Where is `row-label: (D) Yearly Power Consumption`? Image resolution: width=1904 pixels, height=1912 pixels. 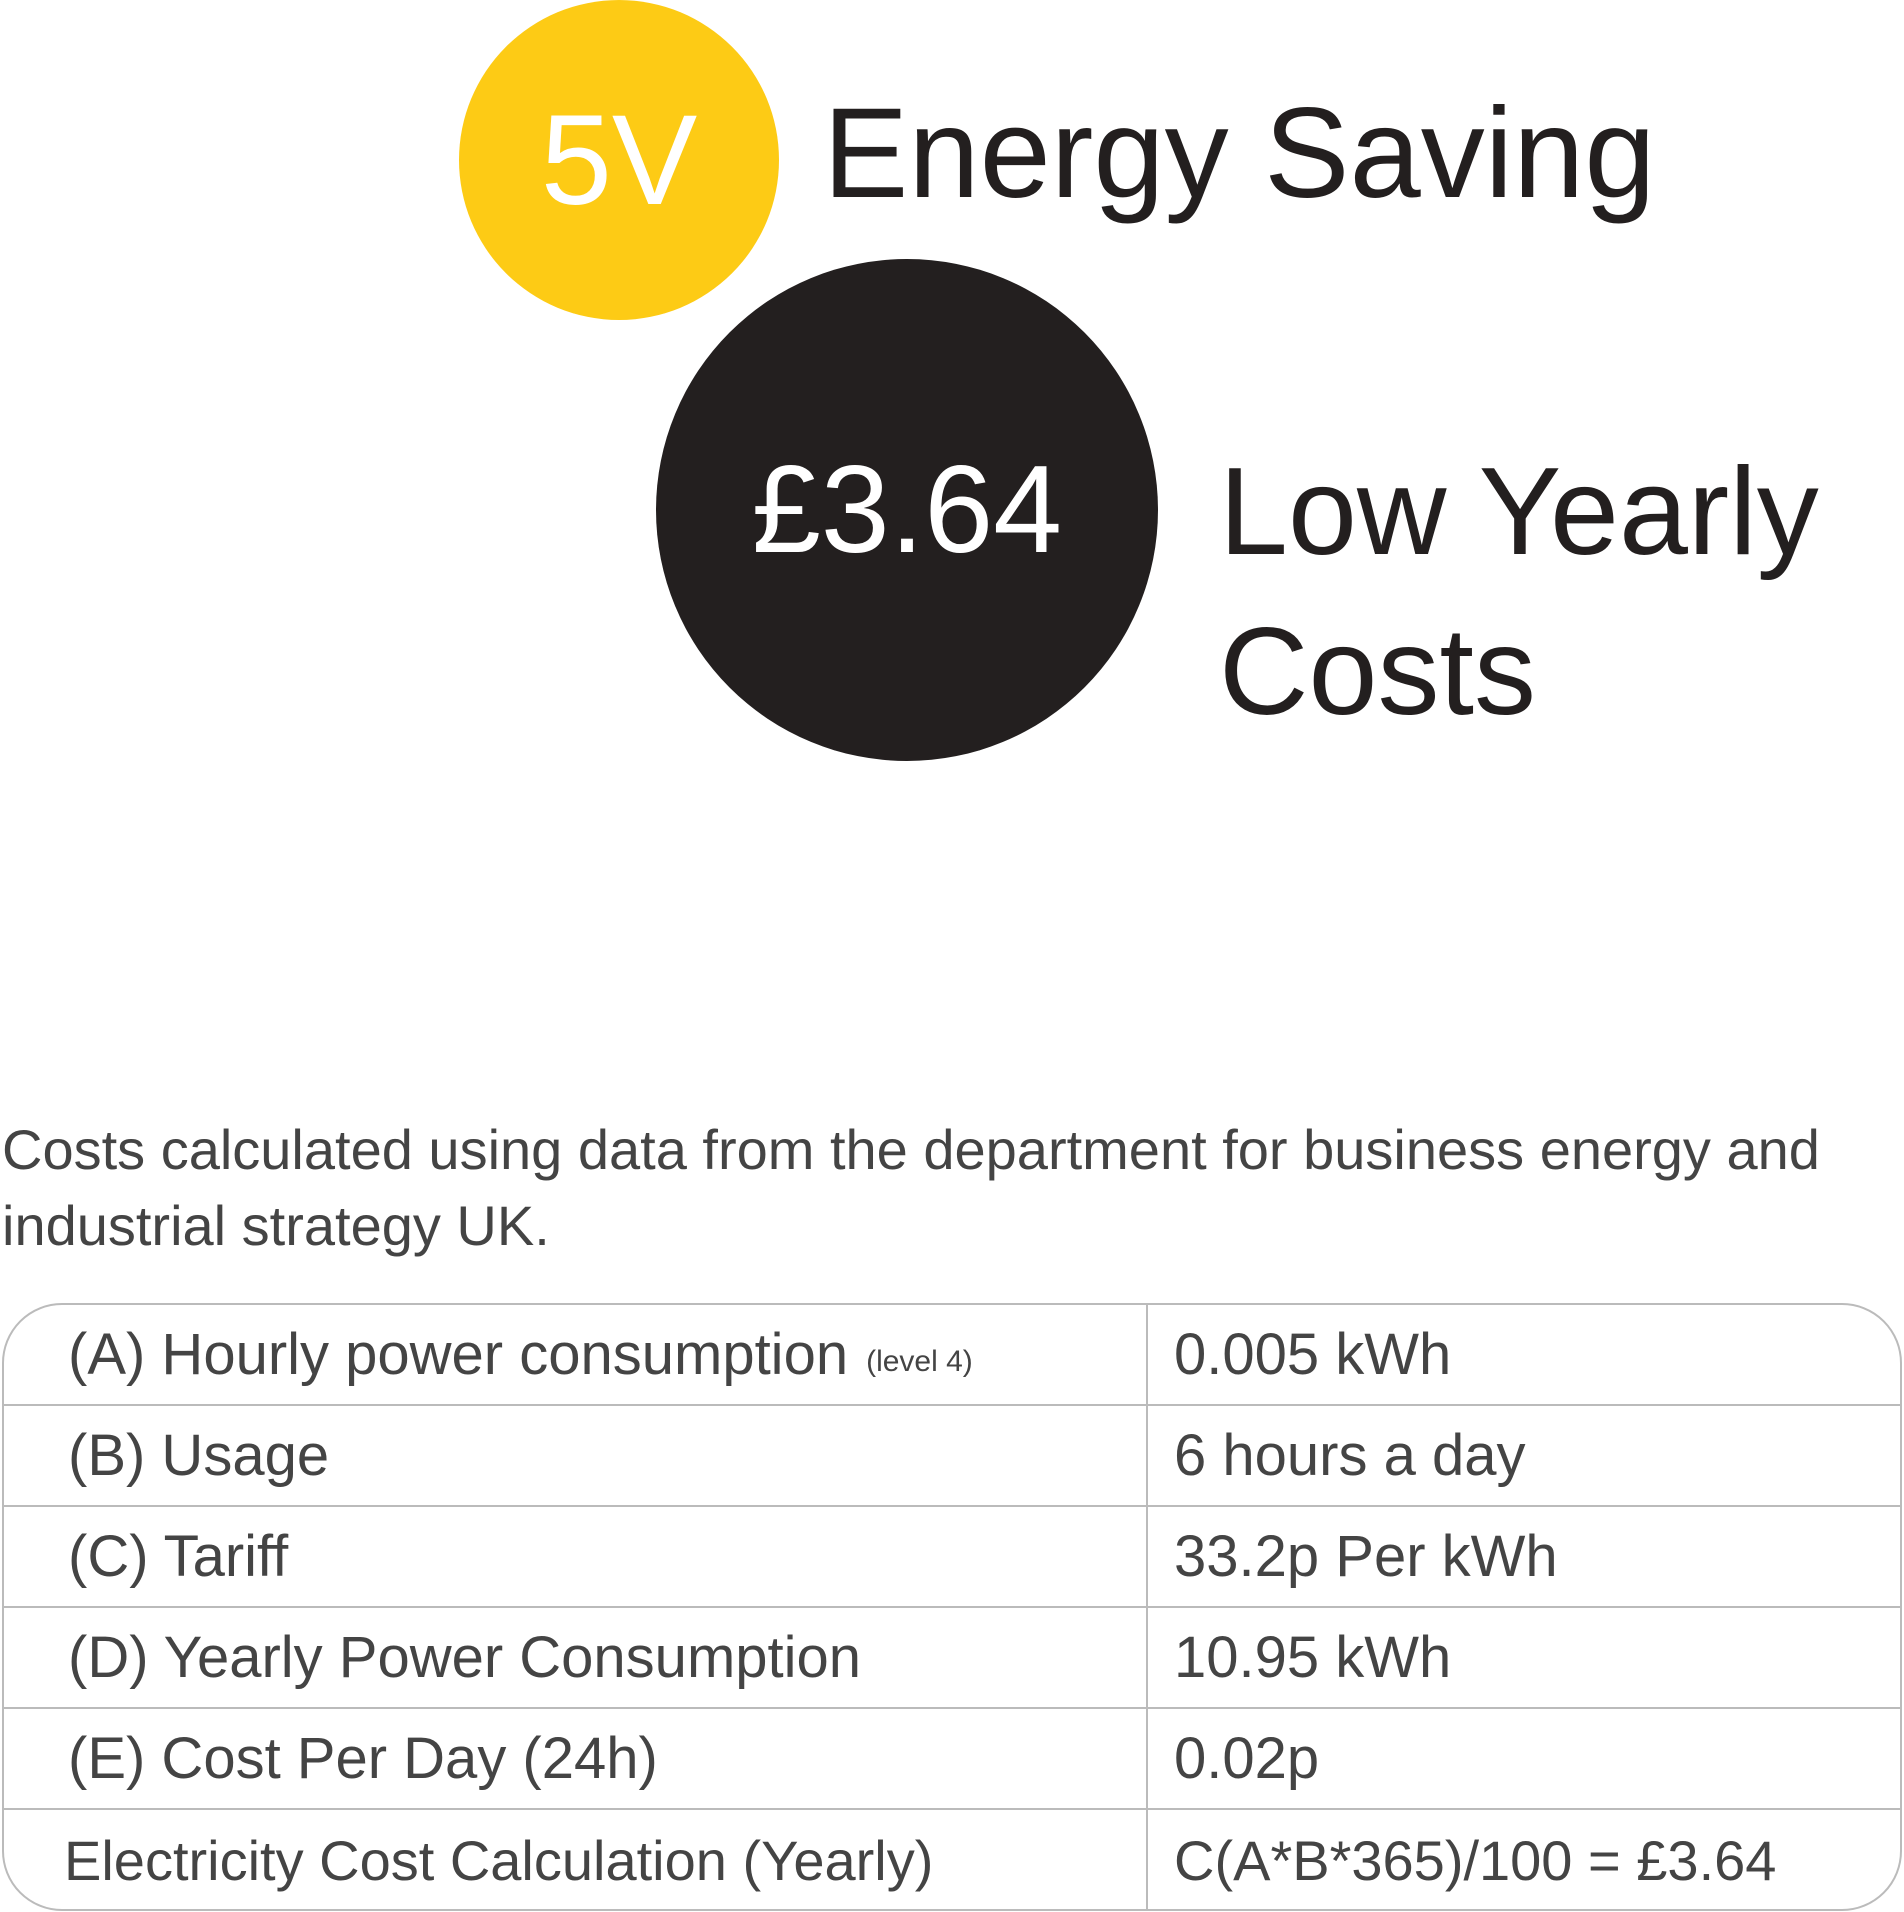 row-label: (D) Yearly Power Consumption is located at coordinates (576, 1657).